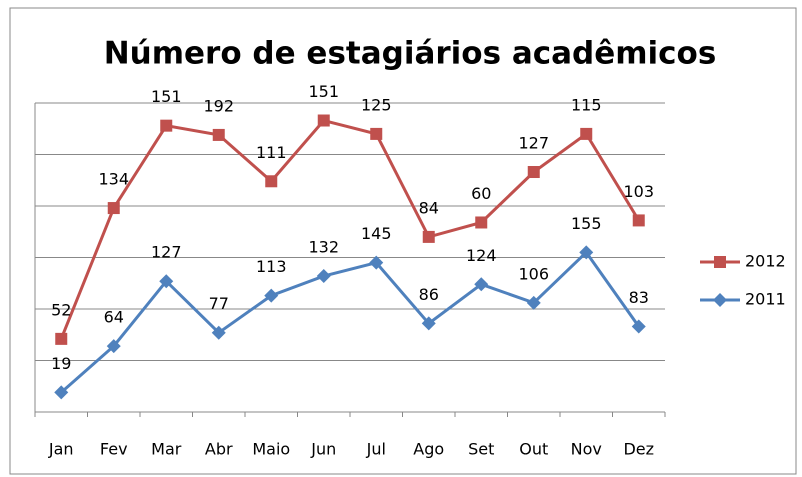 This screenshot has width=802, height=477. I want to click on x-tick-label: Jun, so click(323, 449).